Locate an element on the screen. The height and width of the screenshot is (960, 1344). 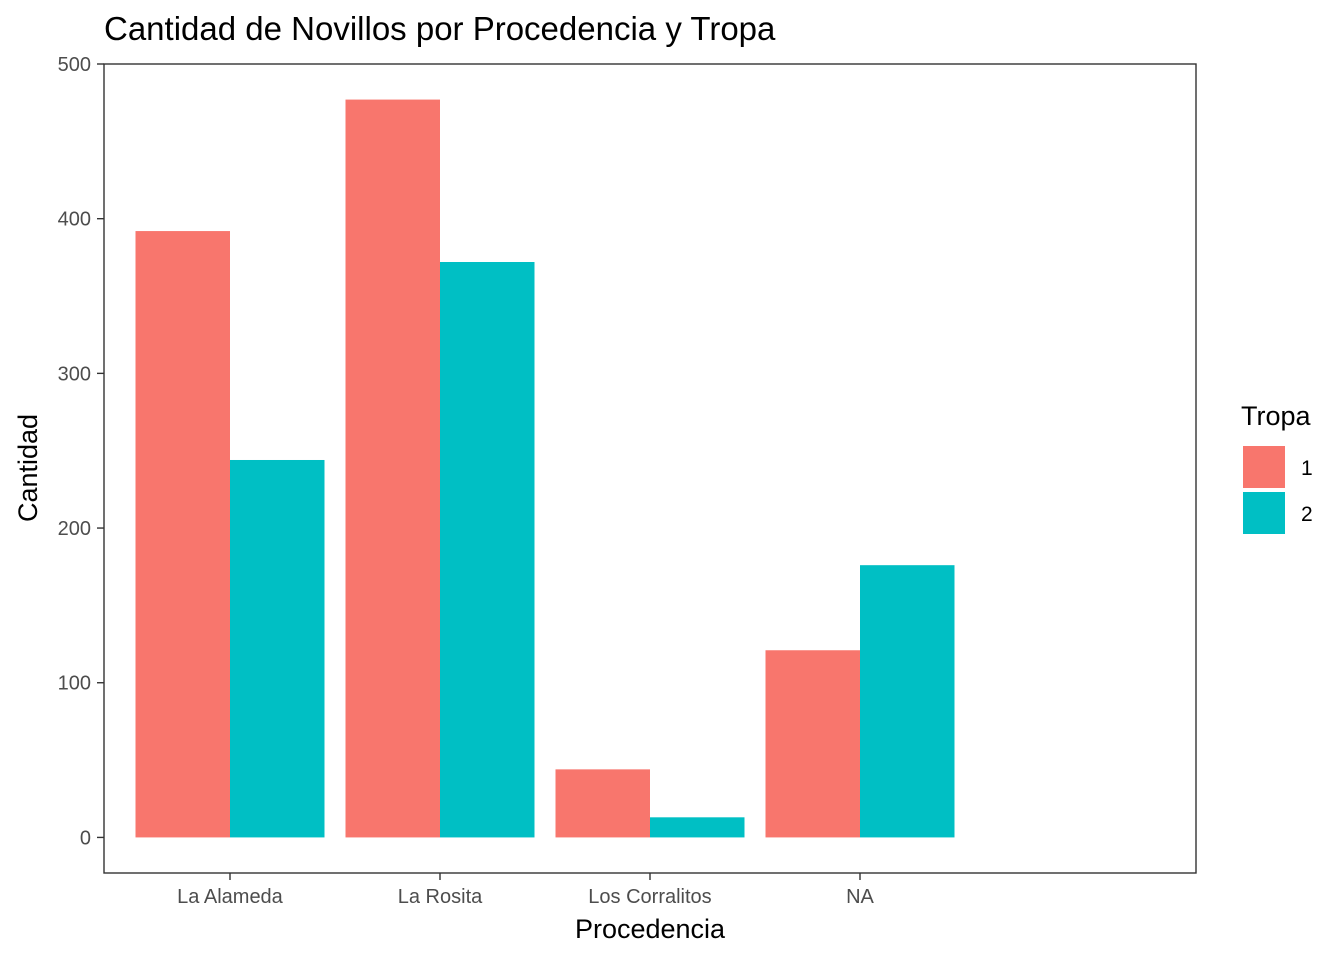
x-tick-label: La Rosita is located at coordinates (440, 897).